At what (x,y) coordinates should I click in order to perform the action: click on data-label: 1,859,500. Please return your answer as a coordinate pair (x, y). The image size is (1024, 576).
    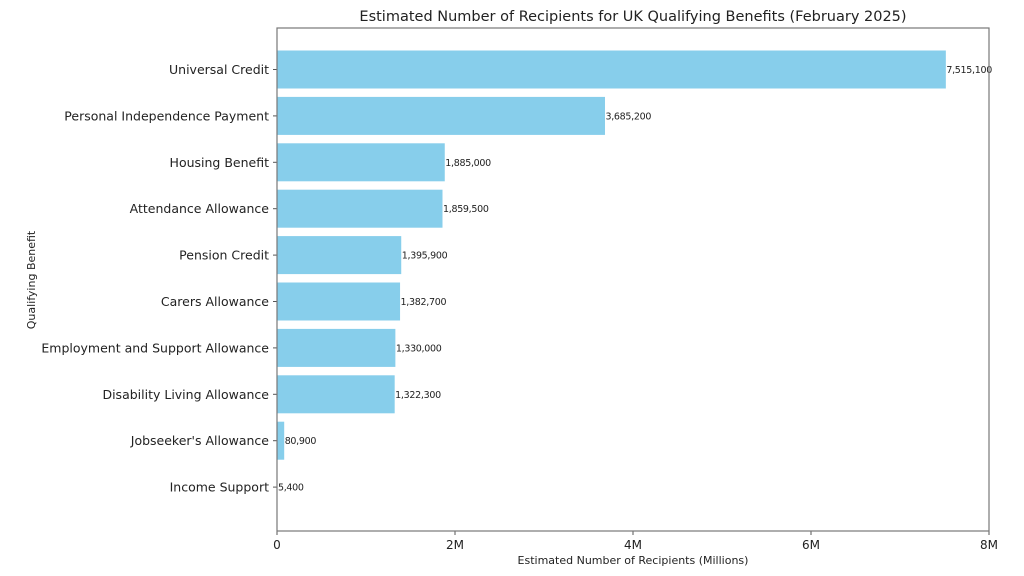
    Looking at the image, I should click on (466, 209).